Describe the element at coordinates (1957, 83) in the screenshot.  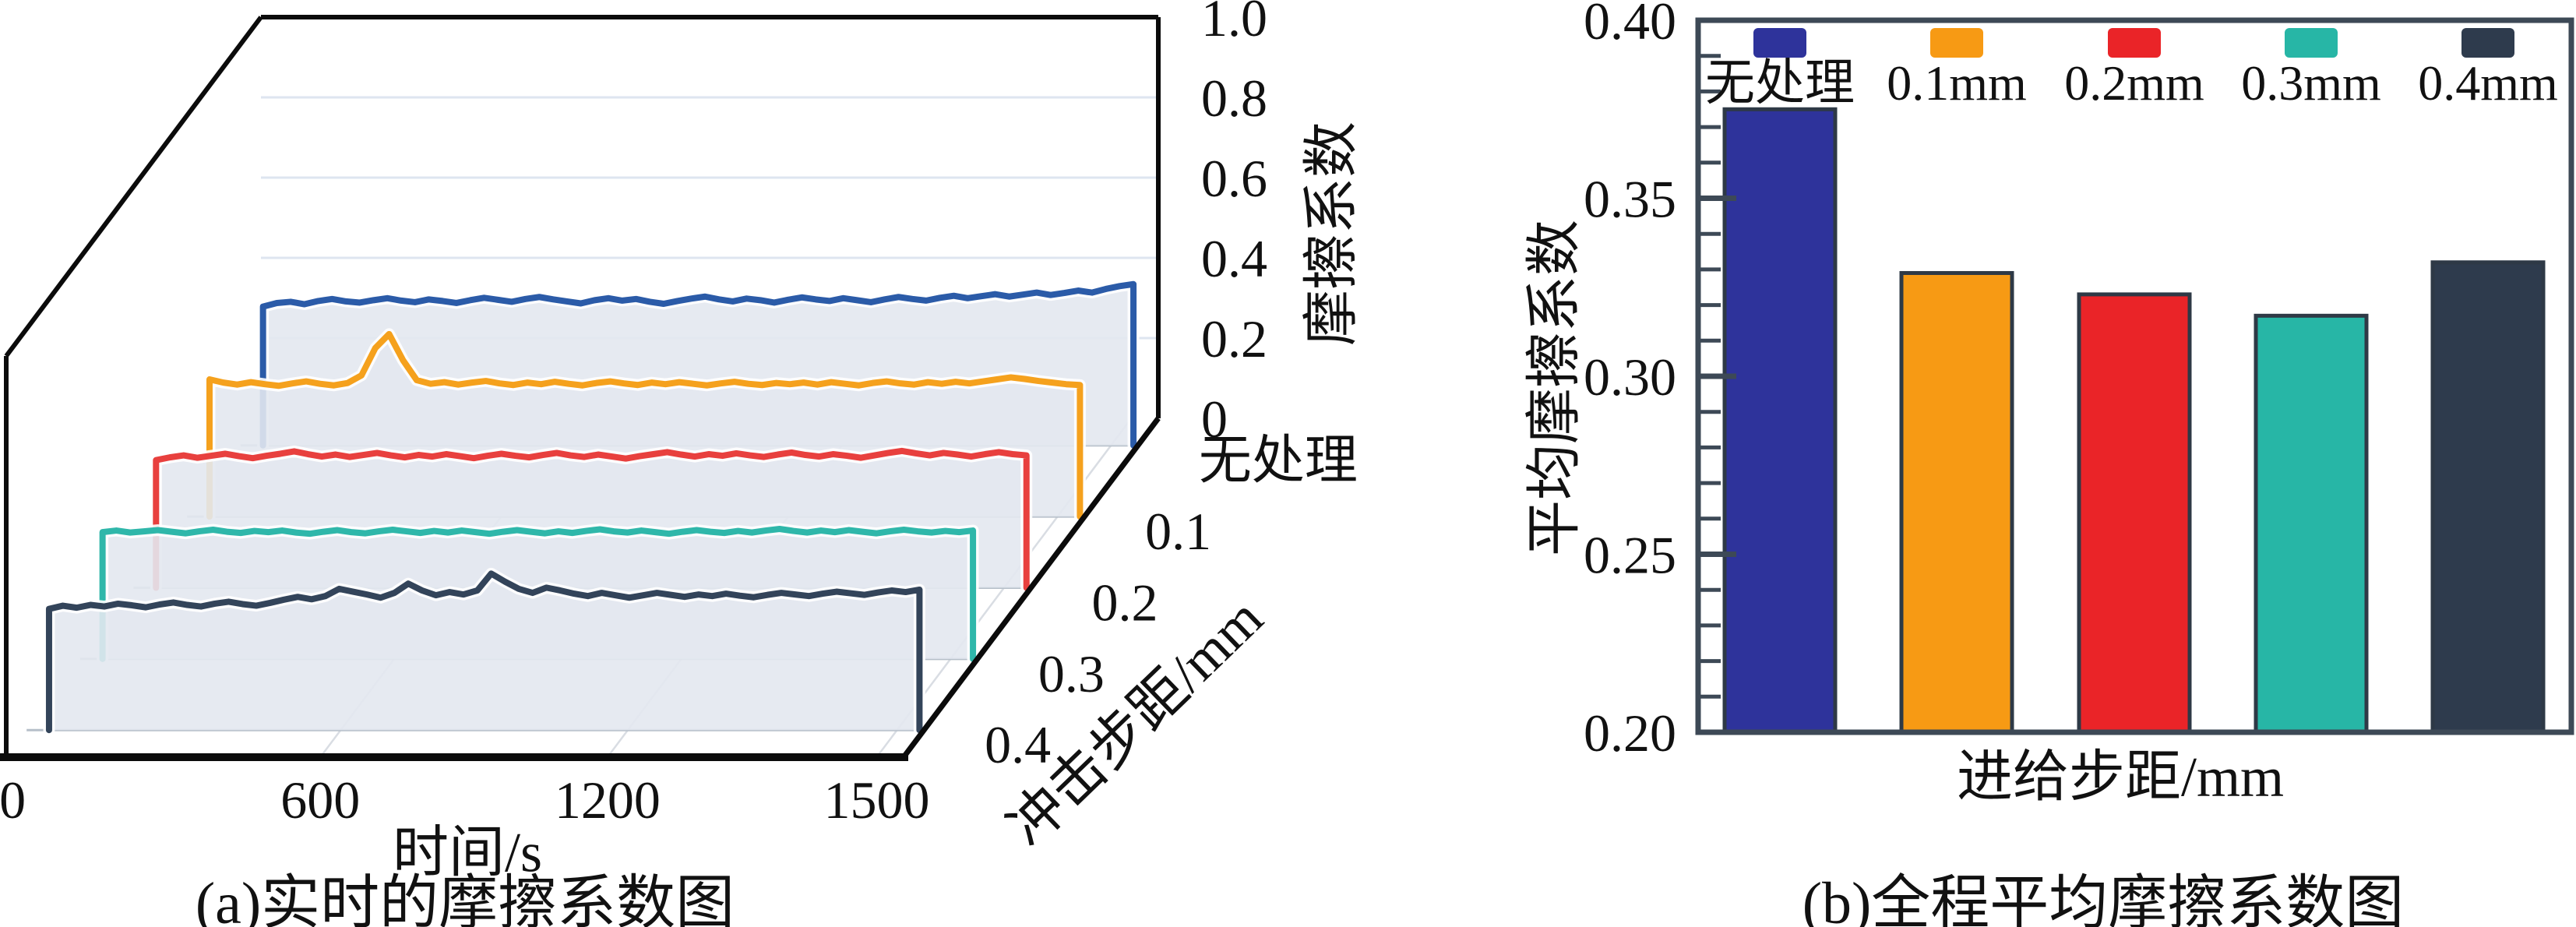
I see `legend-label: 0.1mm` at that location.